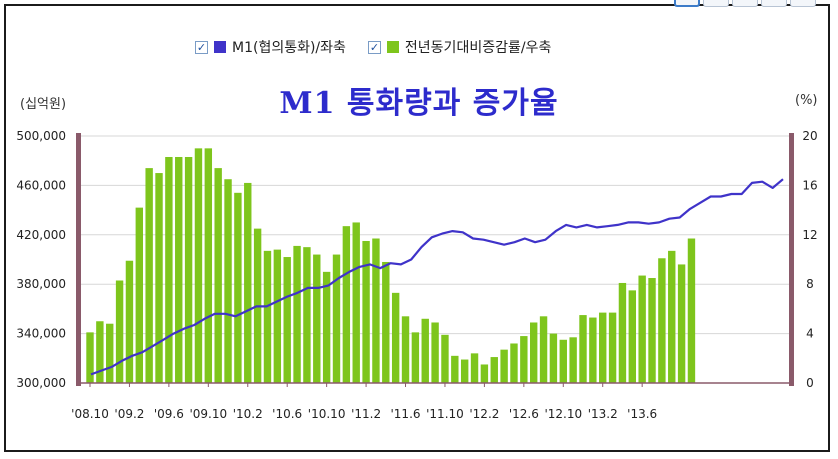 The width and height of the screenshot is (838, 459). I want to click on left-tick-label: 420,000, so click(41, 235).